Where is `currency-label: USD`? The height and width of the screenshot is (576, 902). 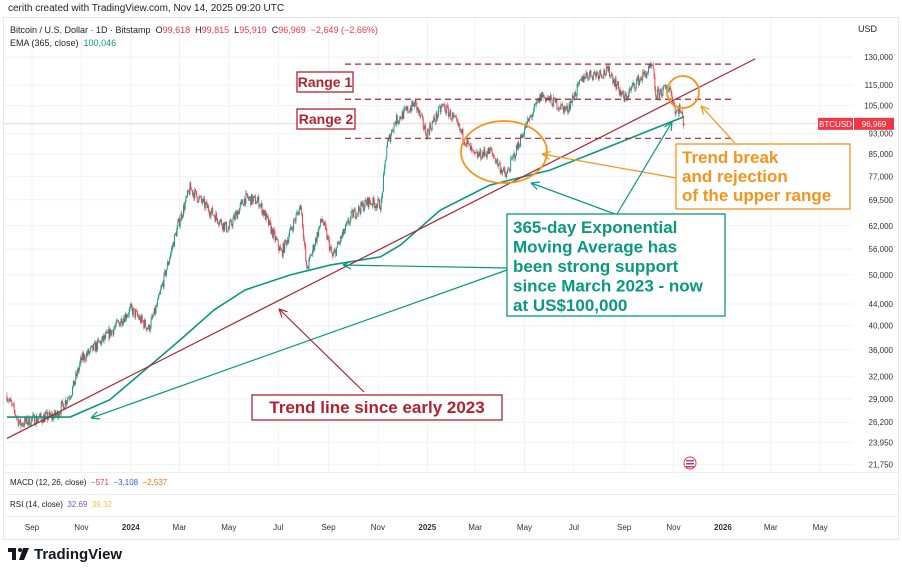
currency-label: USD is located at coordinates (868, 29).